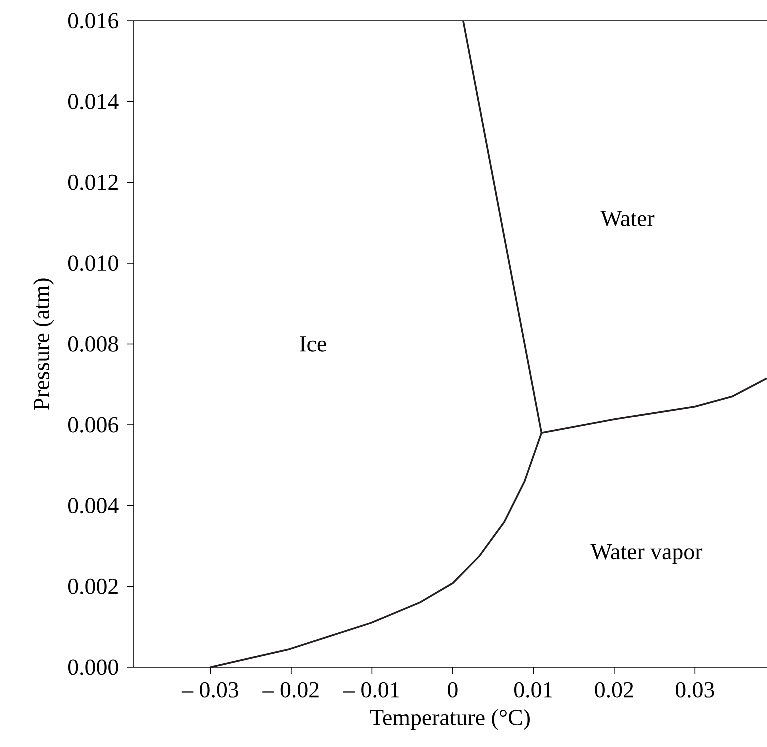 The width and height of the screenshot is (767, 747). What do you see at coordinates (453, 690) in the screenshot?
I see `x-tick-label: 0` at bounding box center [453, 690].